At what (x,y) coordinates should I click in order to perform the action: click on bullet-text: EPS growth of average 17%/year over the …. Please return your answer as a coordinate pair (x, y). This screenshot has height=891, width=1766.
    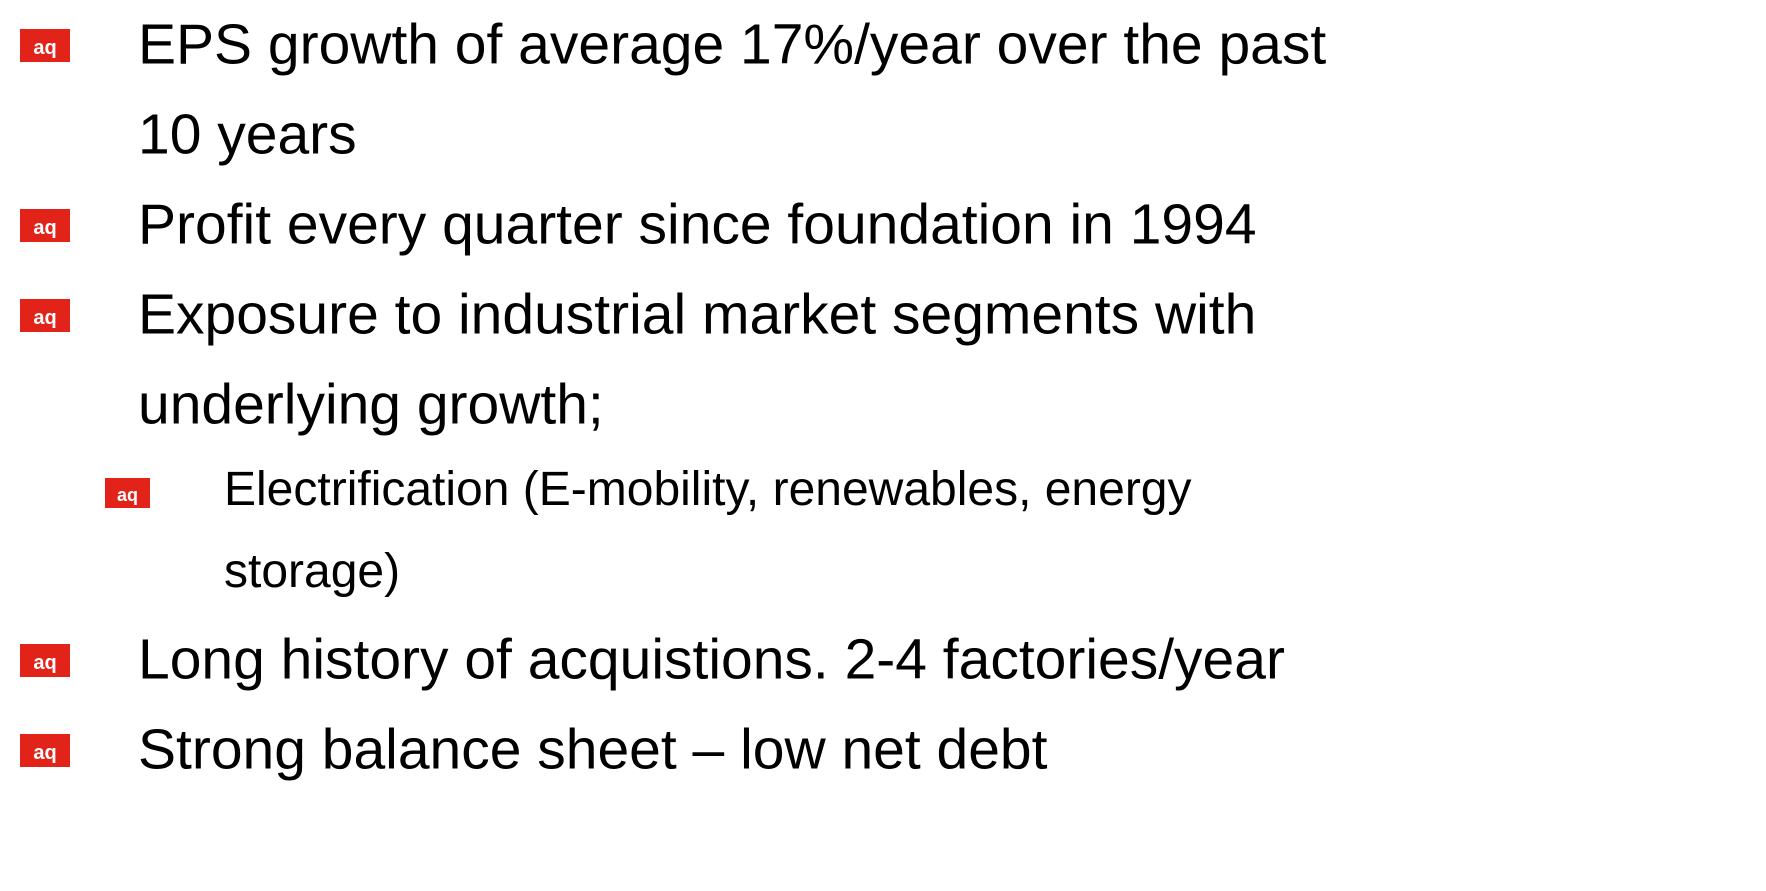
    Looking at the image, I should click on (732, 44).